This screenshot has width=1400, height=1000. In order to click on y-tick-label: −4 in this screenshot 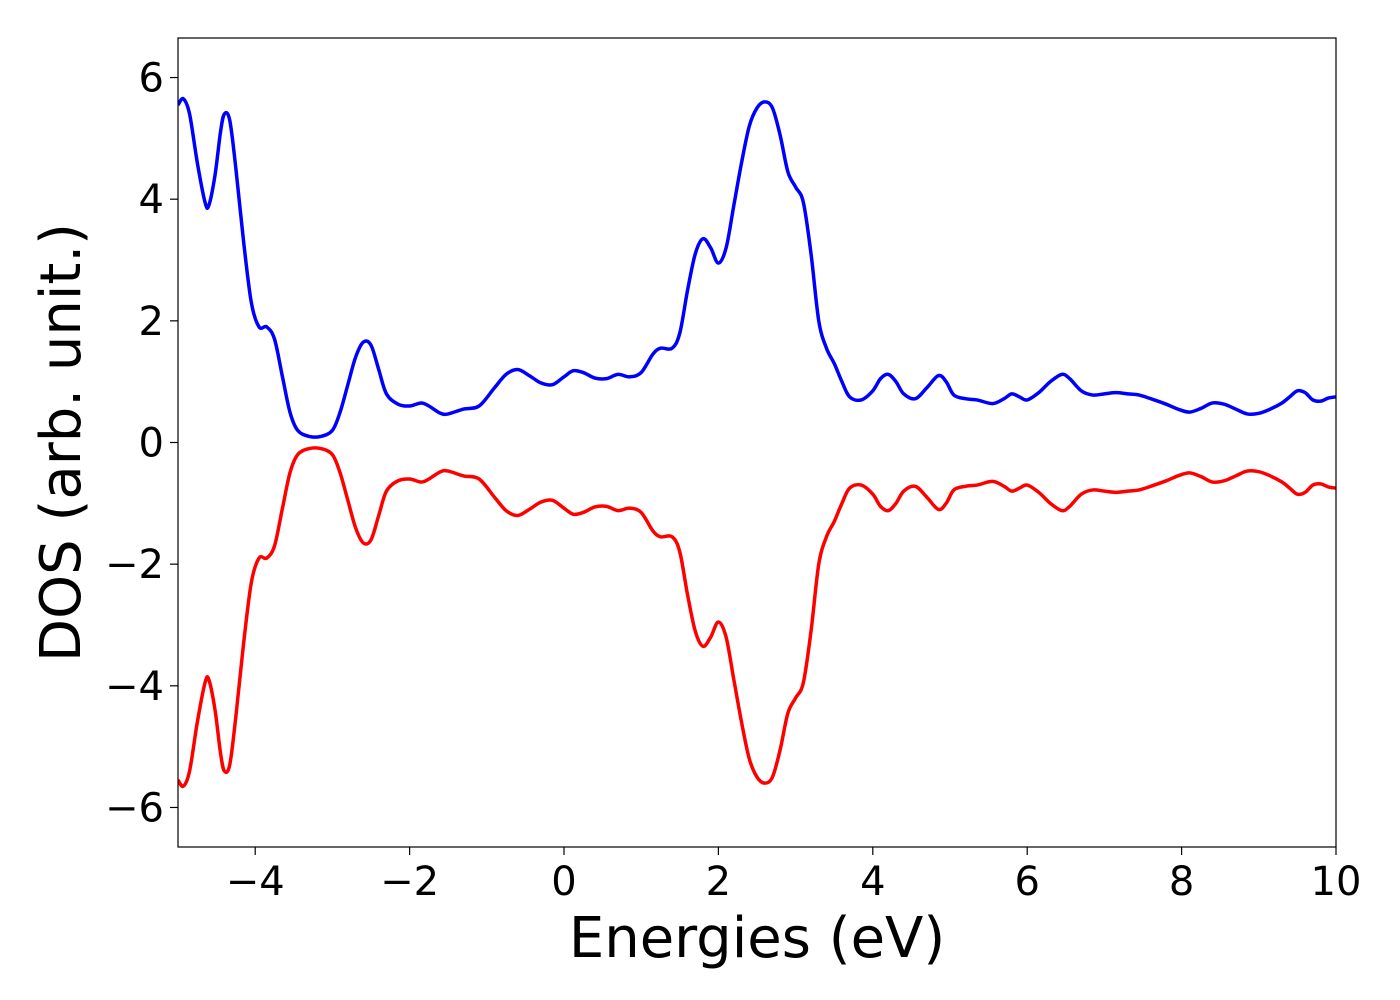, I will do `click(134, 687)`.